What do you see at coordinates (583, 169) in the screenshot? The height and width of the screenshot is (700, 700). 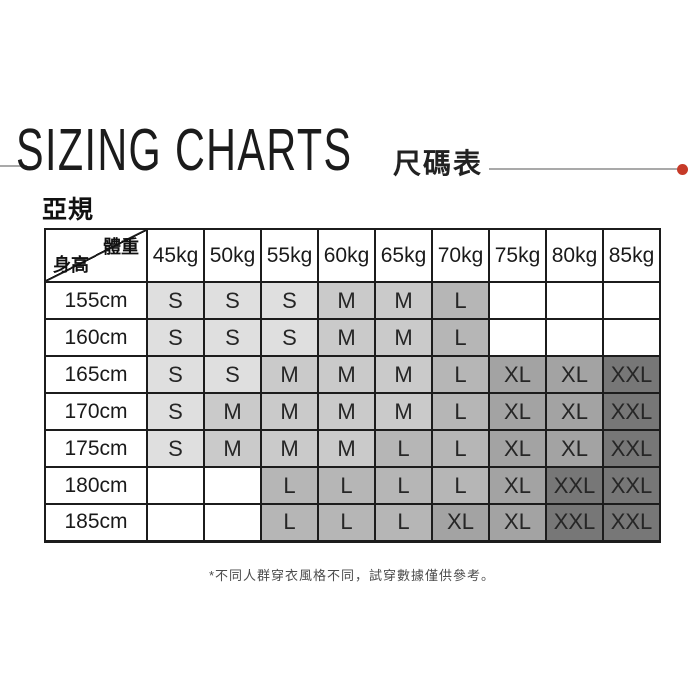 I see `title-right-rule` at bounding box center [583, 169].